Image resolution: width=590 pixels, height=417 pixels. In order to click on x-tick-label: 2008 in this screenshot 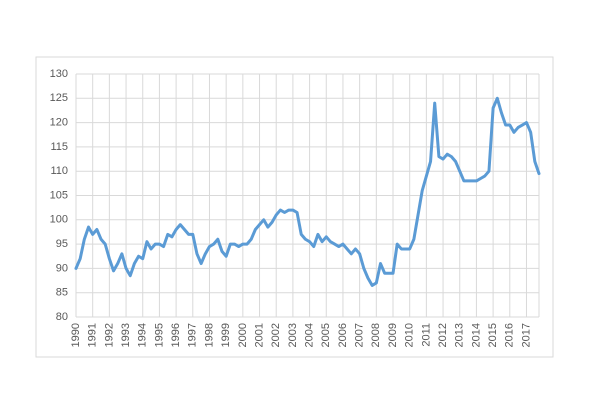, I will do `click(376, 335)`.